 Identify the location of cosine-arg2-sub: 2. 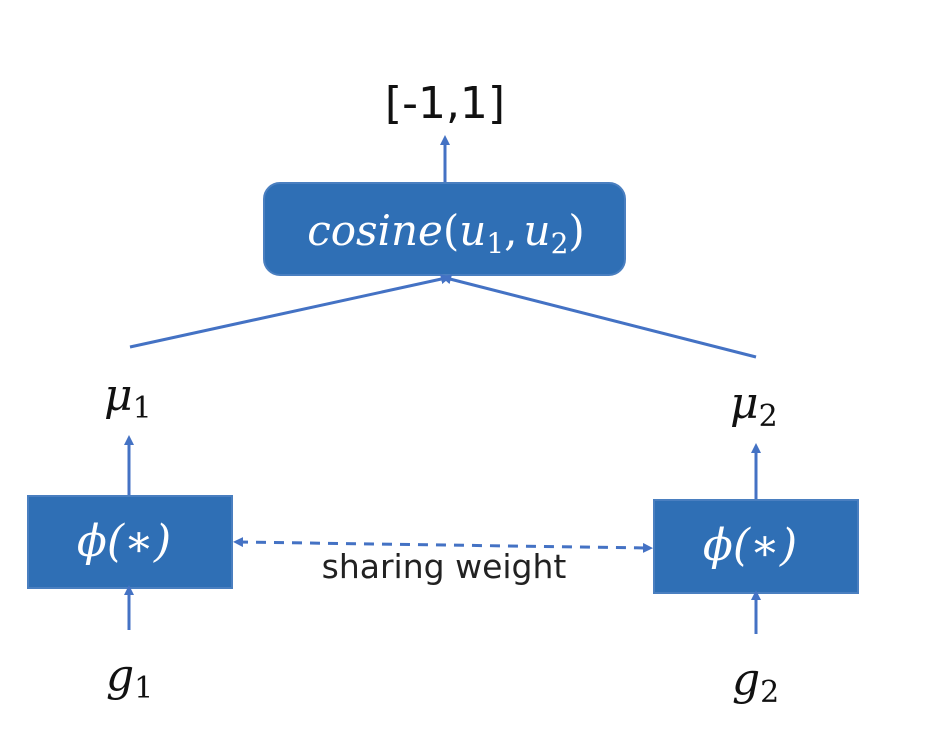
(560, 243).